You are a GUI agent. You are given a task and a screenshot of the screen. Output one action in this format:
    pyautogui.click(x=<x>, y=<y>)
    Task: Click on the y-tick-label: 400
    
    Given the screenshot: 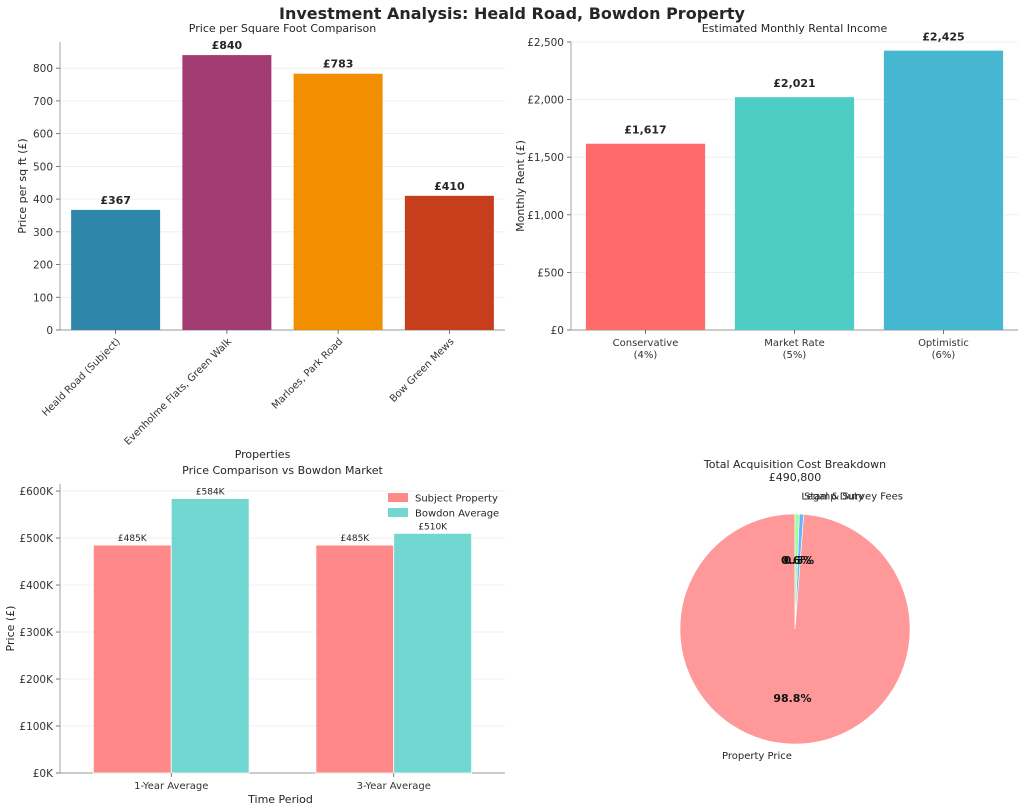 What is the action you would take?
    pyautogui.click(x=43, y=200)
    